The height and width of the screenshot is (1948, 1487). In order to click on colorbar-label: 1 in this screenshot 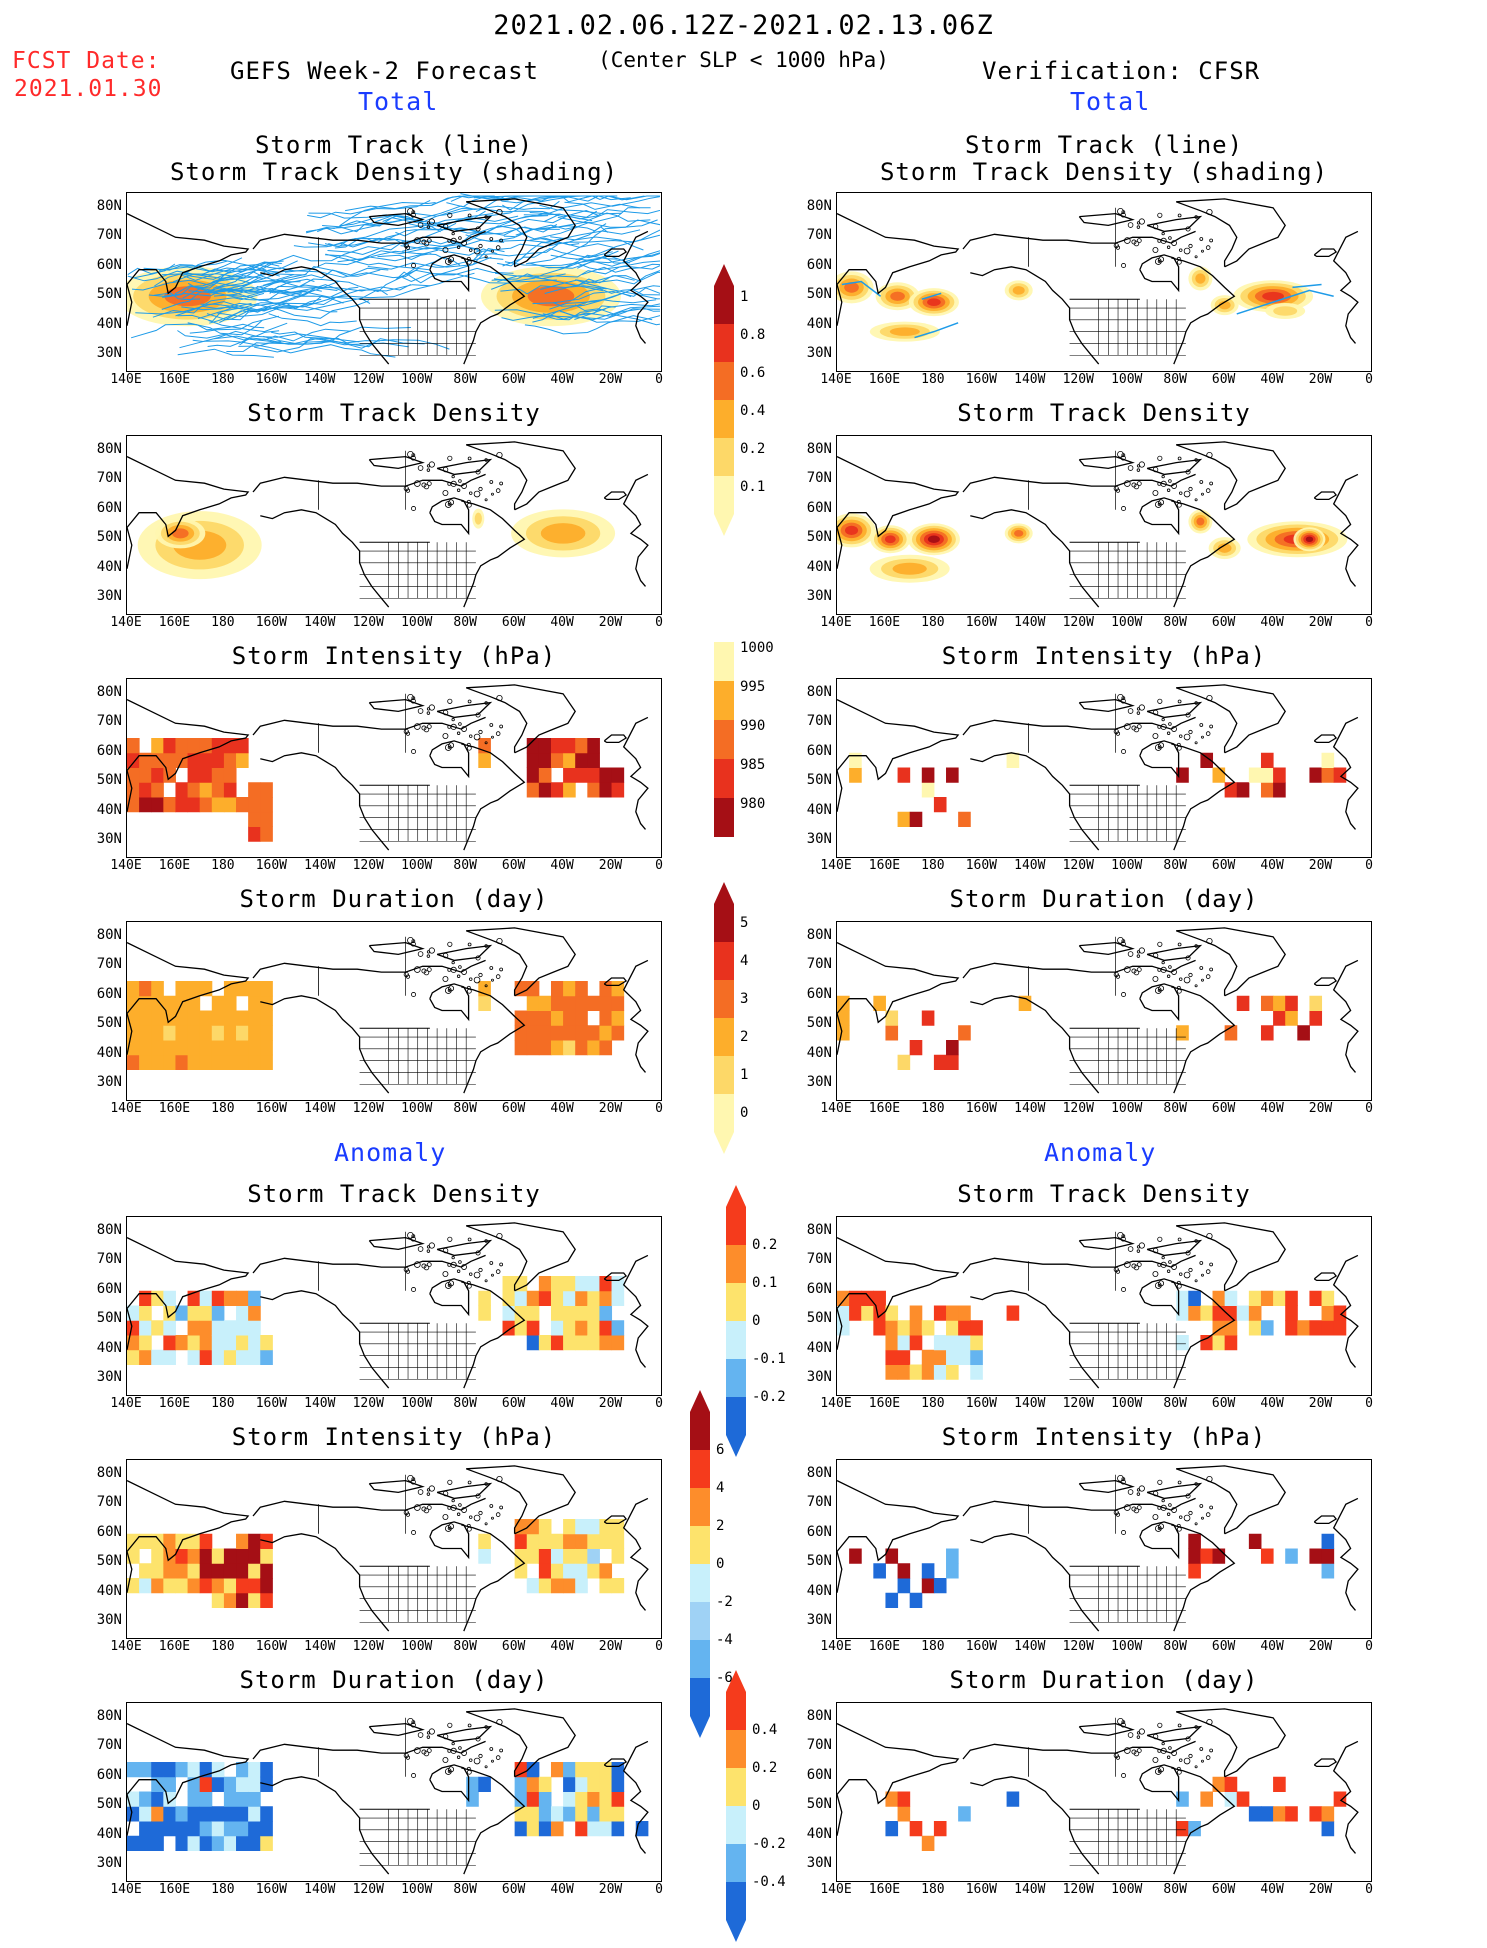, I will do `click(744, 297)`.